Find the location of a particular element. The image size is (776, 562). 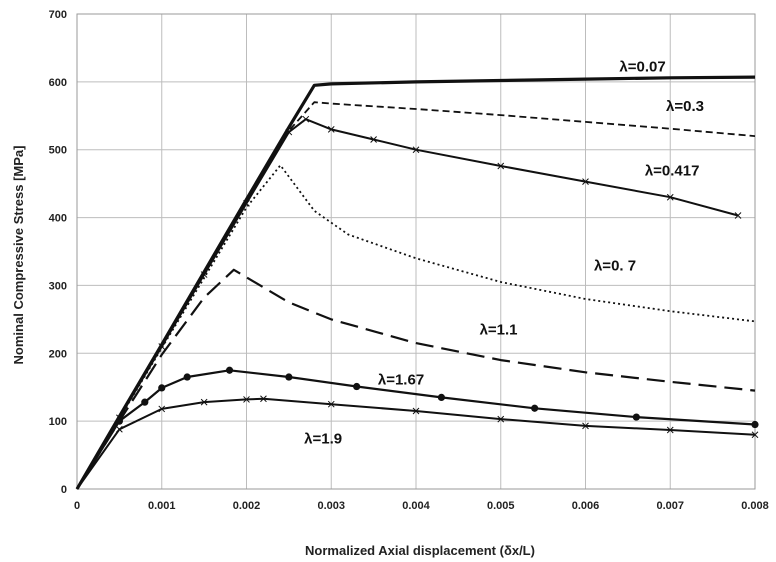

x-tick-label: 0.006 is located at coordinates (586, 506).